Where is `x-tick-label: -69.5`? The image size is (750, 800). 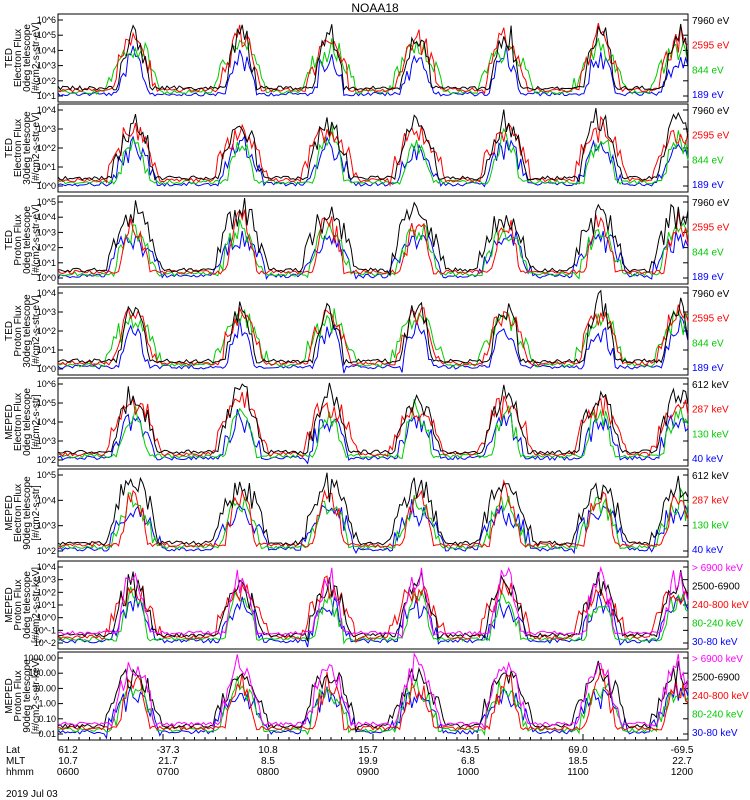
x-tick-label: -69.5 is located at coordinates (682, 750).